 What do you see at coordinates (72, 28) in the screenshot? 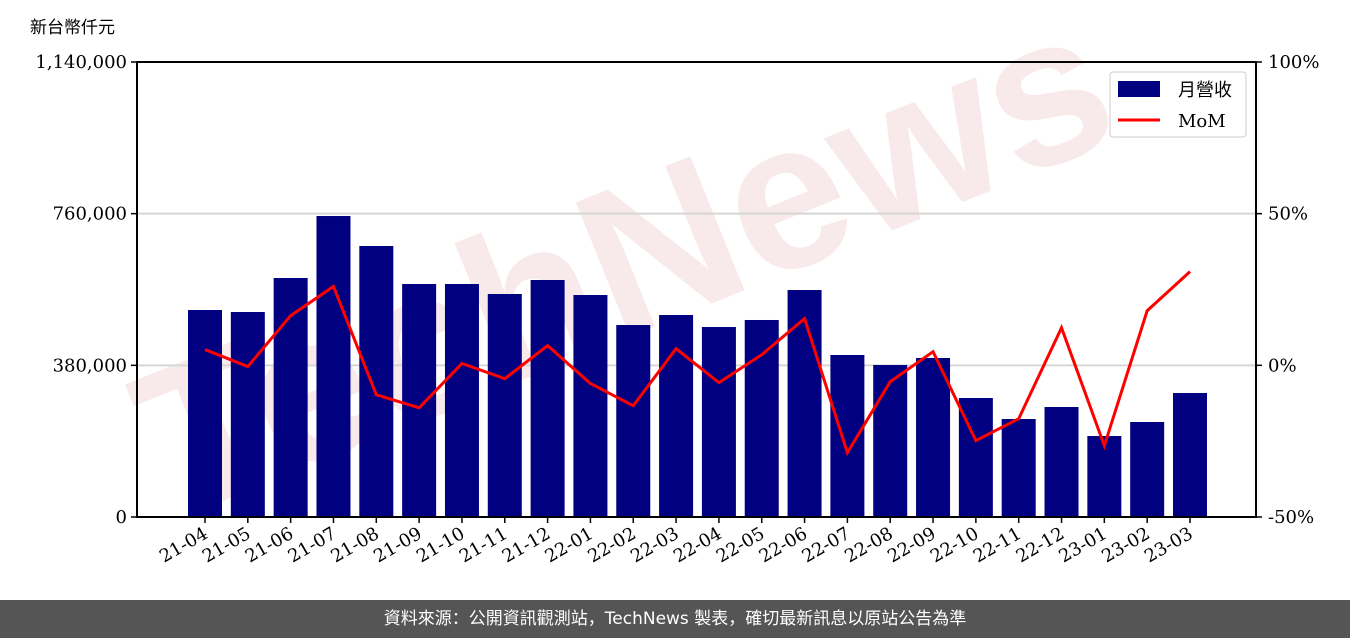
I see `y-left-label: 新台幣仟元` at bounding box center [72, 28].